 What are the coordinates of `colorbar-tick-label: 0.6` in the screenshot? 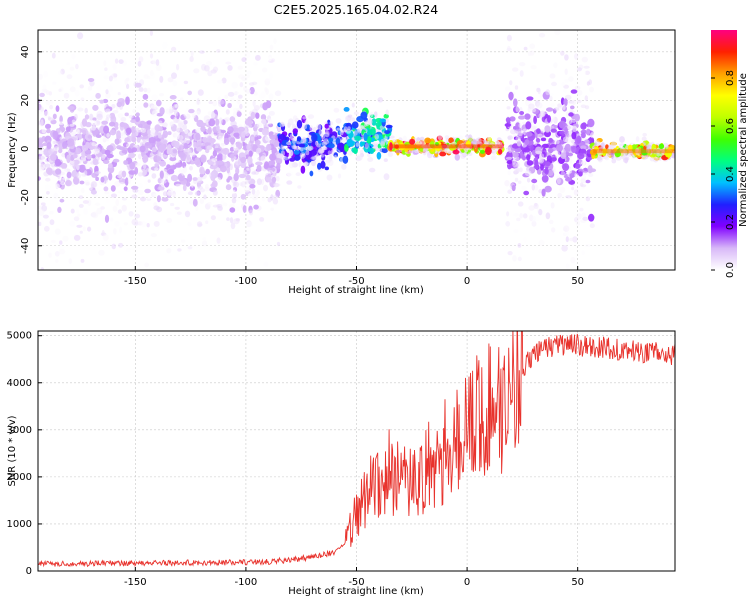 It's located at (730, 126).